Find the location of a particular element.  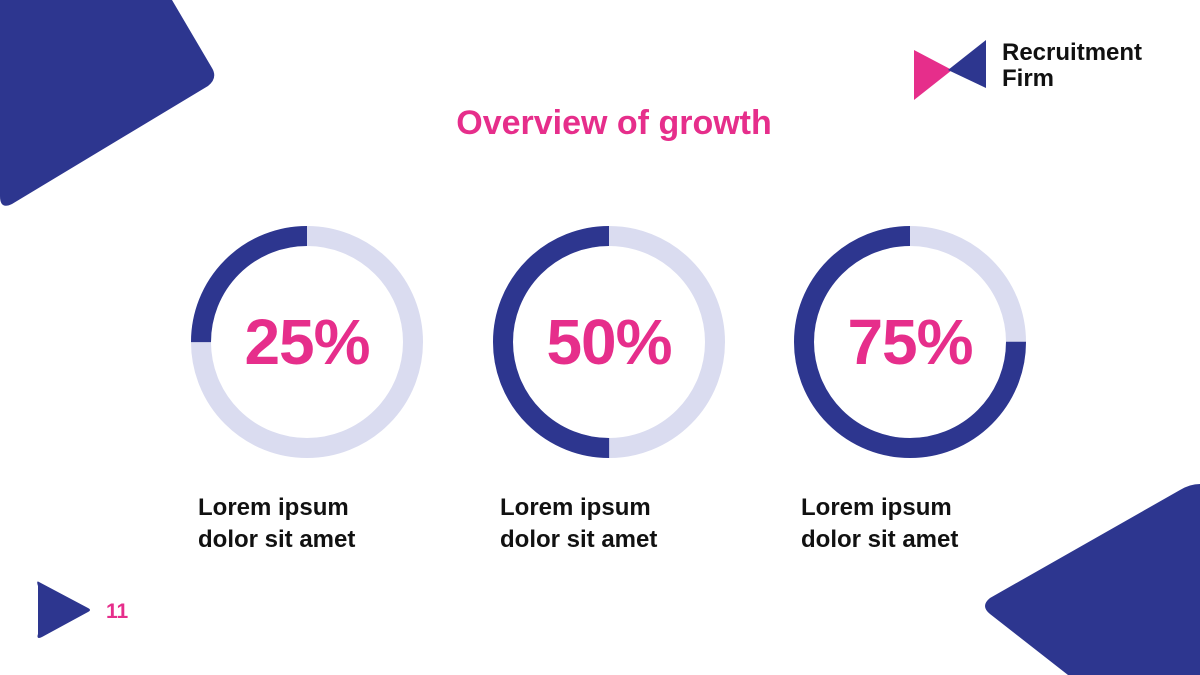

donut-caption-3: Lorem ipsum dolor sit amet is located at coordinates (880, 523).